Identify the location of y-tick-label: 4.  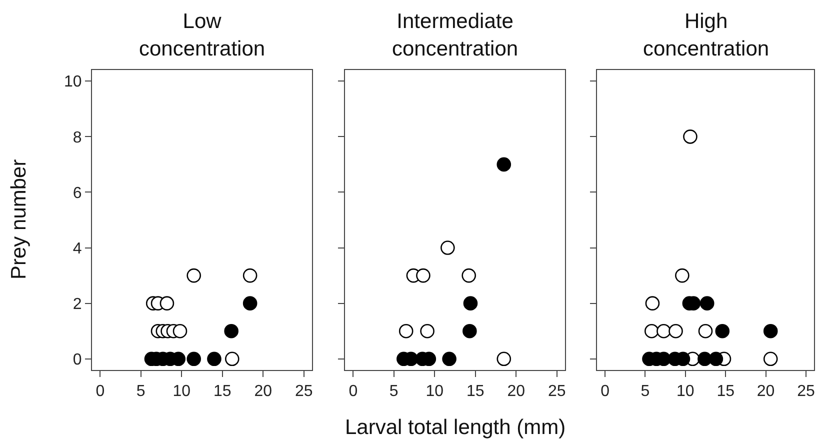
(77, 249).